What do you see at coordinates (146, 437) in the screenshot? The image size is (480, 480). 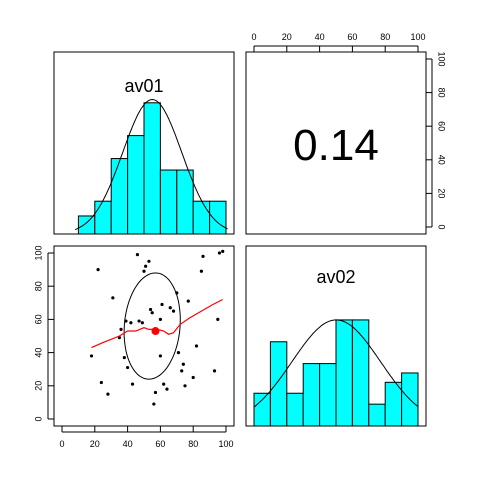 I see `bottom-x-axis: 0 20 40 60 80 100` at bounding box center [146, 437].